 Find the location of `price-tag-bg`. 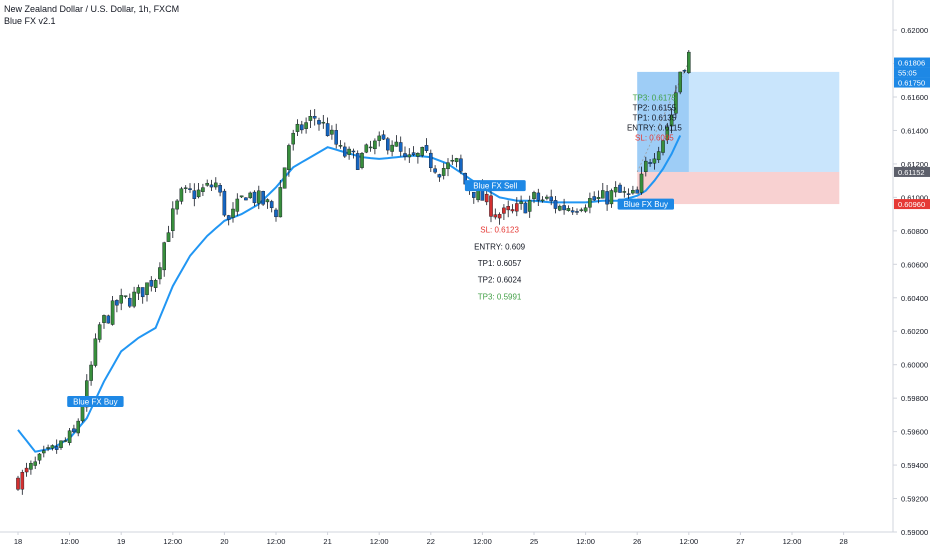

price-tag-bg is located at coordinates (912, 72).